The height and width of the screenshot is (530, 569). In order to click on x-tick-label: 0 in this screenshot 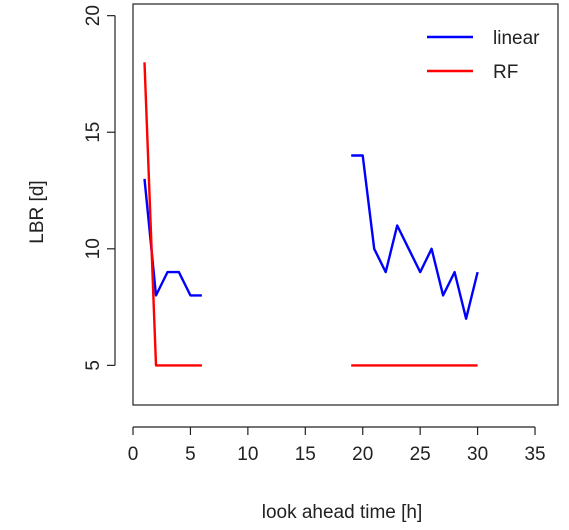, I will do `click(133, 454)`.